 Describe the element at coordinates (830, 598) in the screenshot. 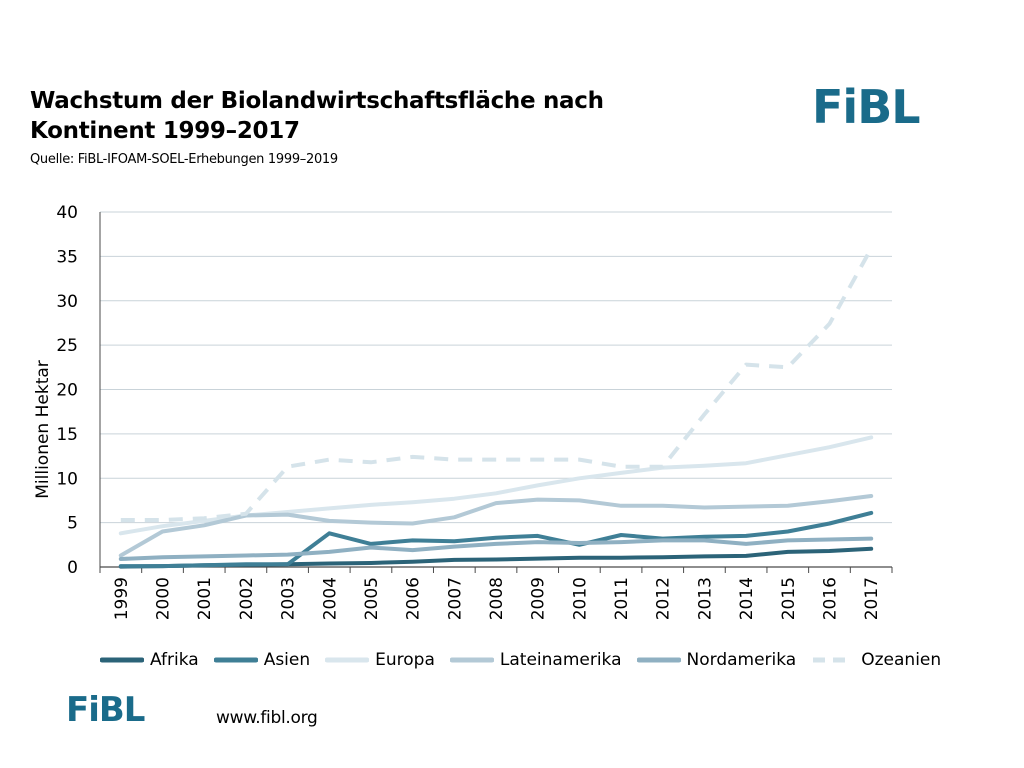

I see `x-tick-label: 2016` at that location.